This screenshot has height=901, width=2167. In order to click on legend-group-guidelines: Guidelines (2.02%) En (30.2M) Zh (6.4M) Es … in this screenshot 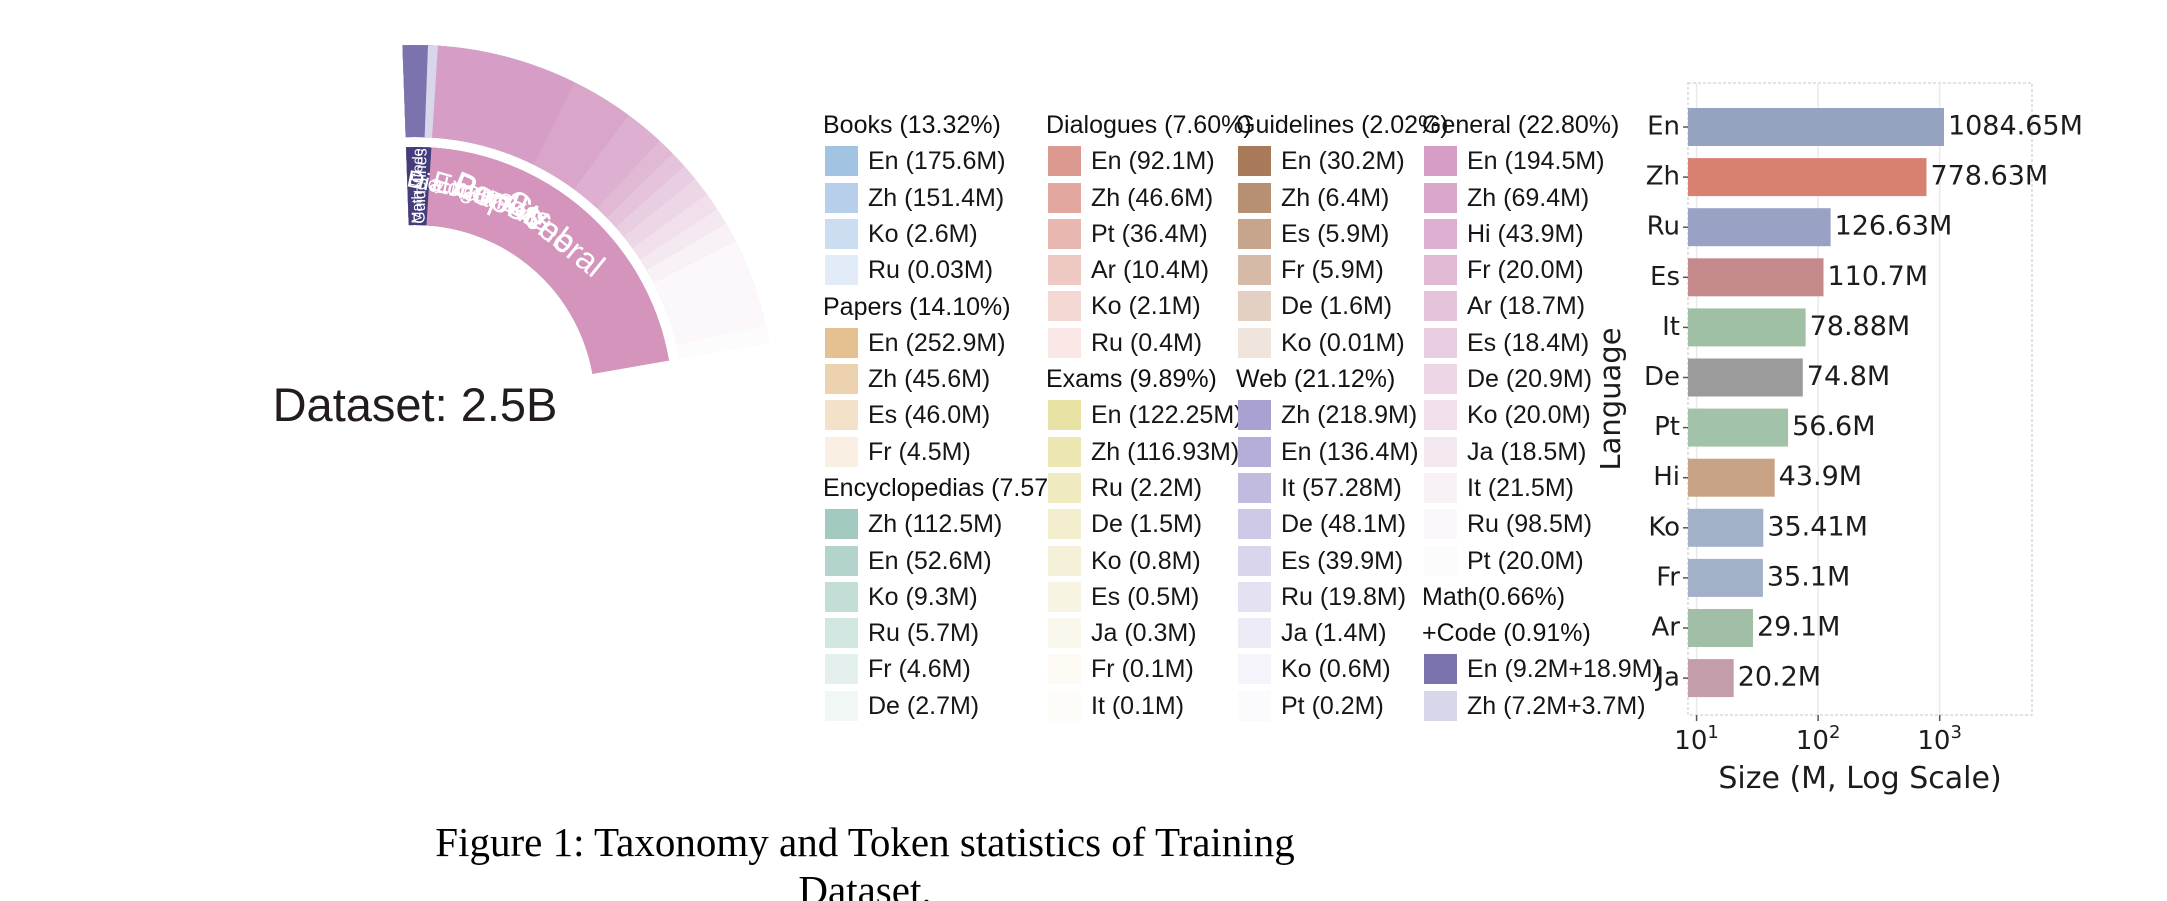, I will do `click(1342, 234)`.